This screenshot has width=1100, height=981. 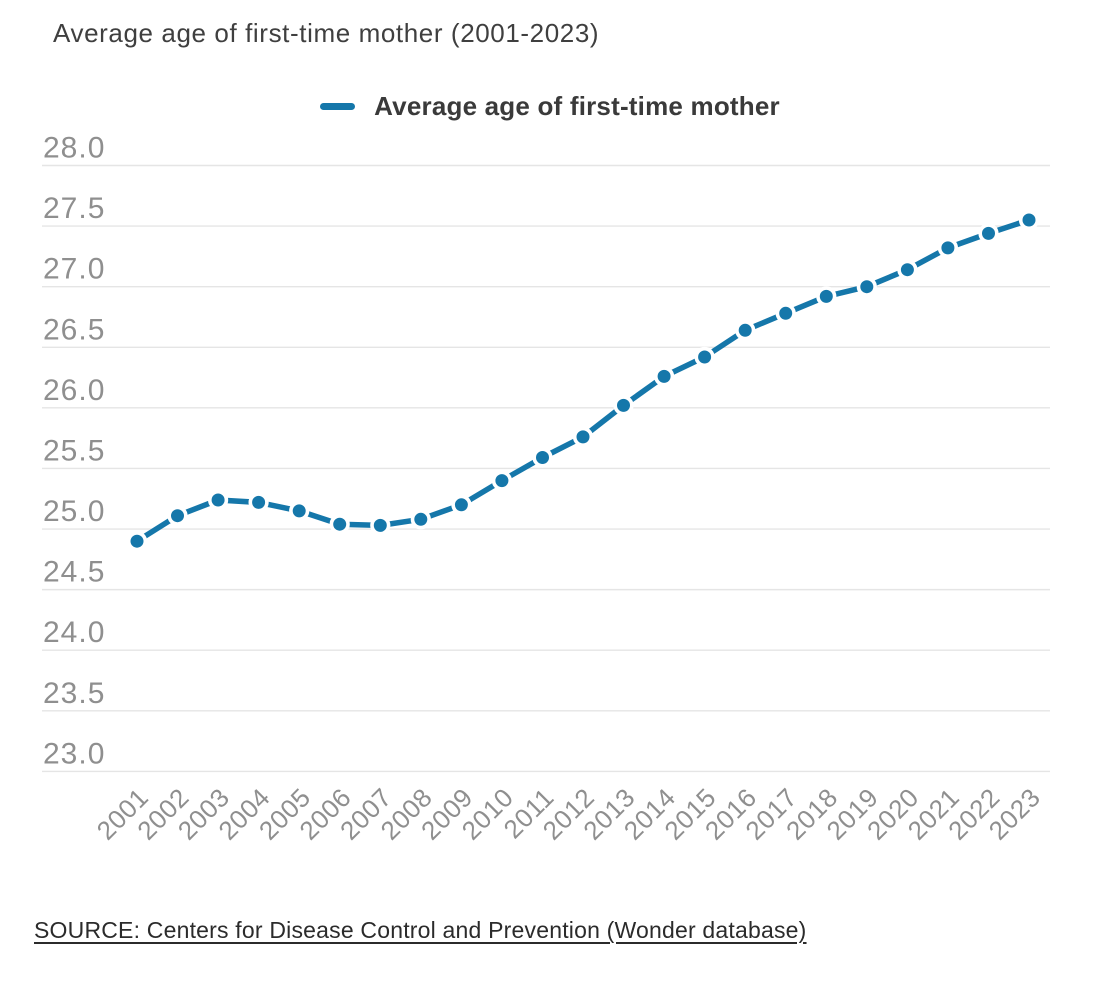 What do you see at coordinates (137, 541) in the screenshot?
I see `data-point-2001` at bounding box center [137, 541].